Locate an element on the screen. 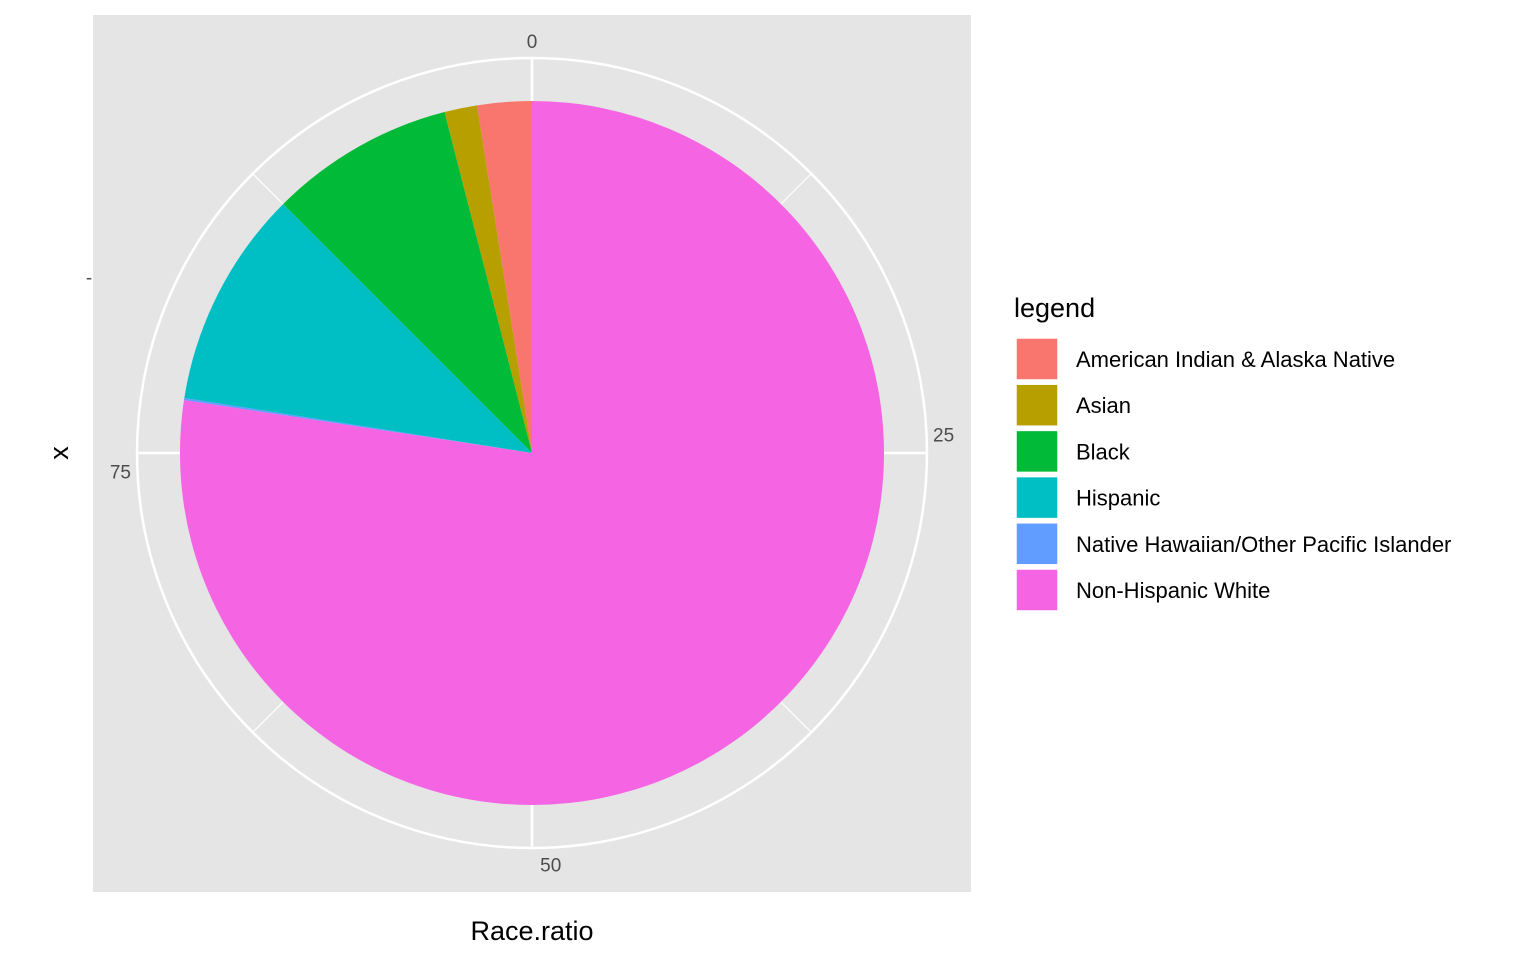 This screenshot has height=960, width=1536. slice-hispanic is located at coordinates (358, 328).